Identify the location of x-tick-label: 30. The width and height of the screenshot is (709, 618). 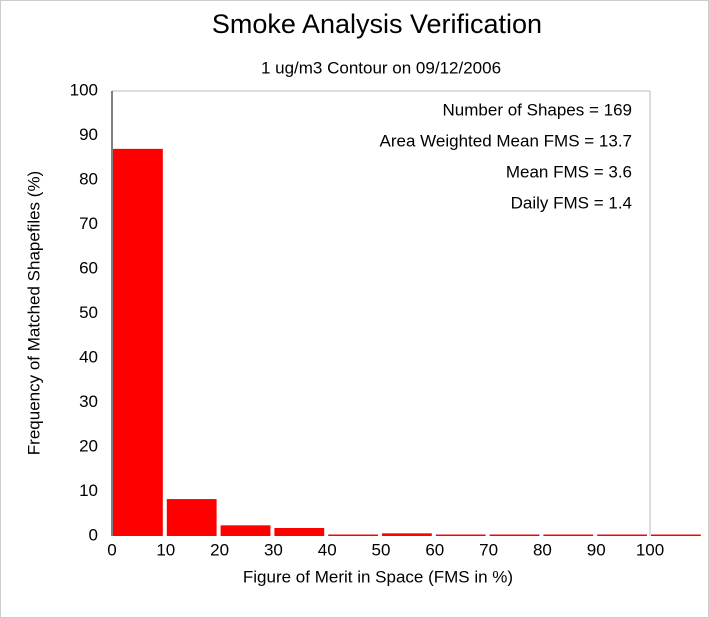
(273, 549).